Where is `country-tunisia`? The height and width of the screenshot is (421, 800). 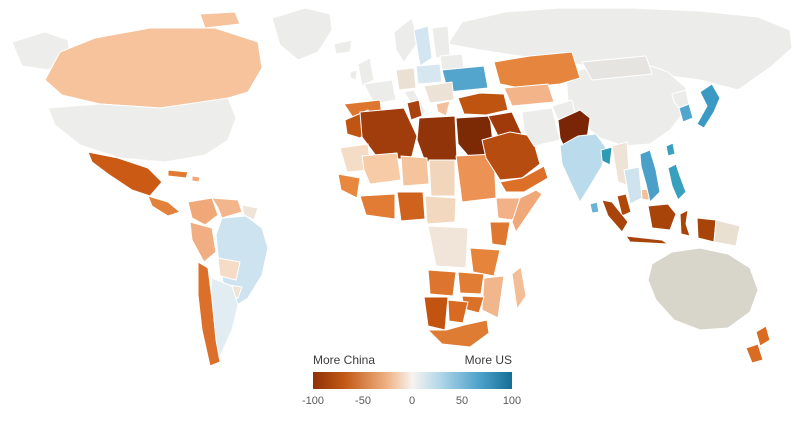
country-tunisia is located at coordinates (414, 110).